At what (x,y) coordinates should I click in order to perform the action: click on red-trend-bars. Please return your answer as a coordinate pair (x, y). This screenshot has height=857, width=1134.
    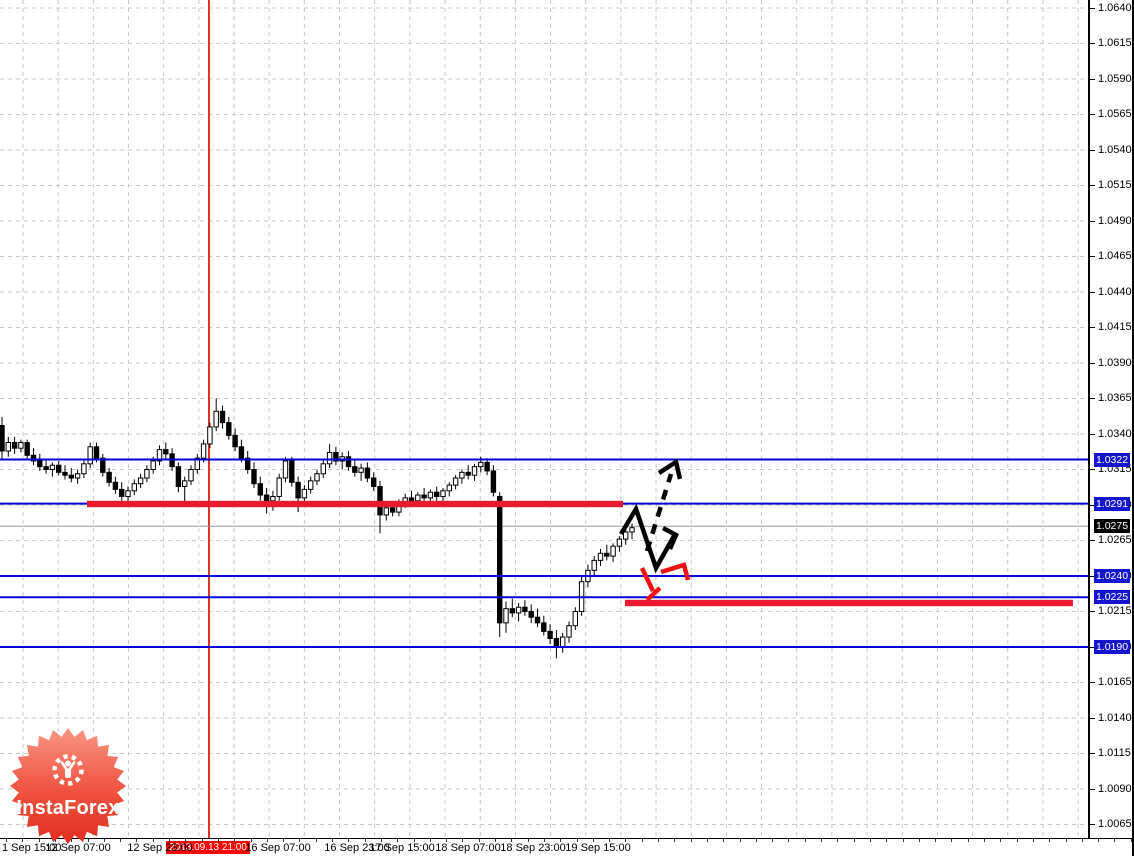
    Looking at the image, I should click on (580, 553).